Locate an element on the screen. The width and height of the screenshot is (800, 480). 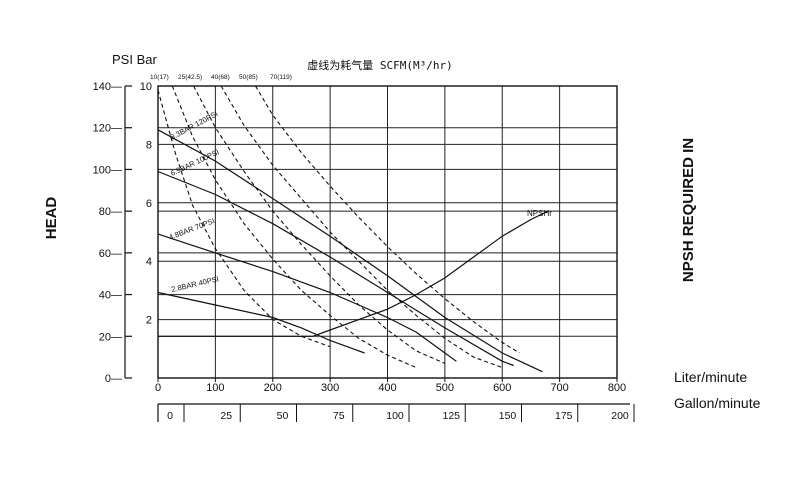
pressure-curve-label: 2.8BAR 40PSI is located at coordinates (194, 284).